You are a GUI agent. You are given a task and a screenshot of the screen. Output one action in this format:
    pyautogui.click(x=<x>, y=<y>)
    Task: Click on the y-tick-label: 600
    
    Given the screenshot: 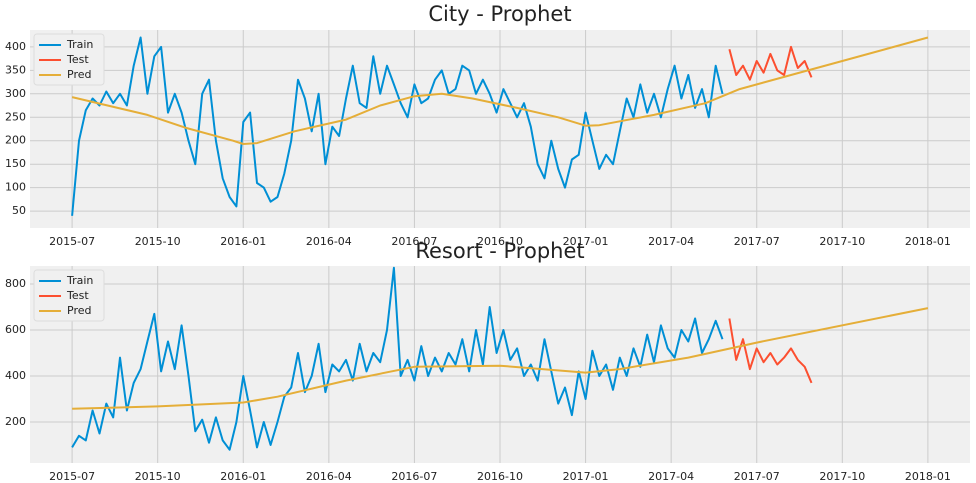 What is the action you would take?
    pyautogui.click(x=15, y=329)
    